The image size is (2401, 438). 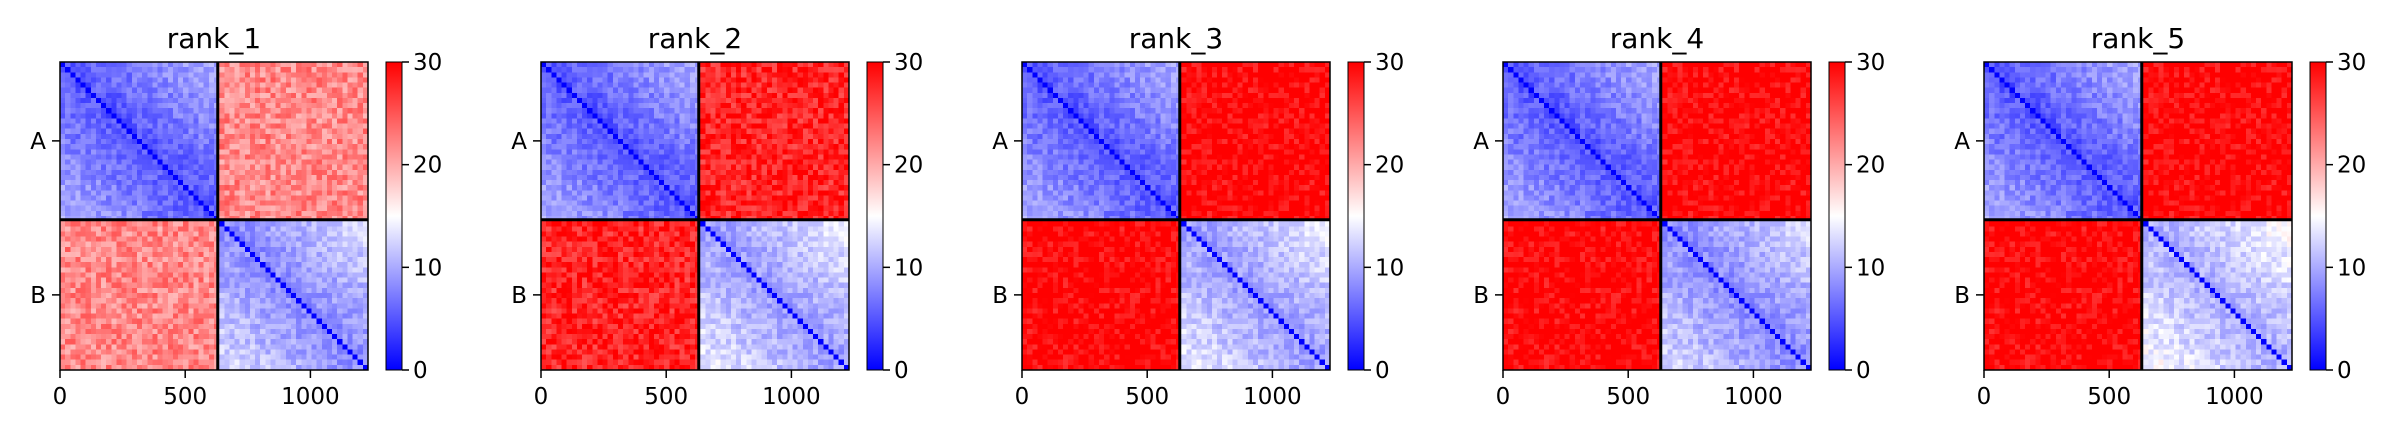 I want to click on colorbar-tick-label: 10, so click(x=427, y=268).